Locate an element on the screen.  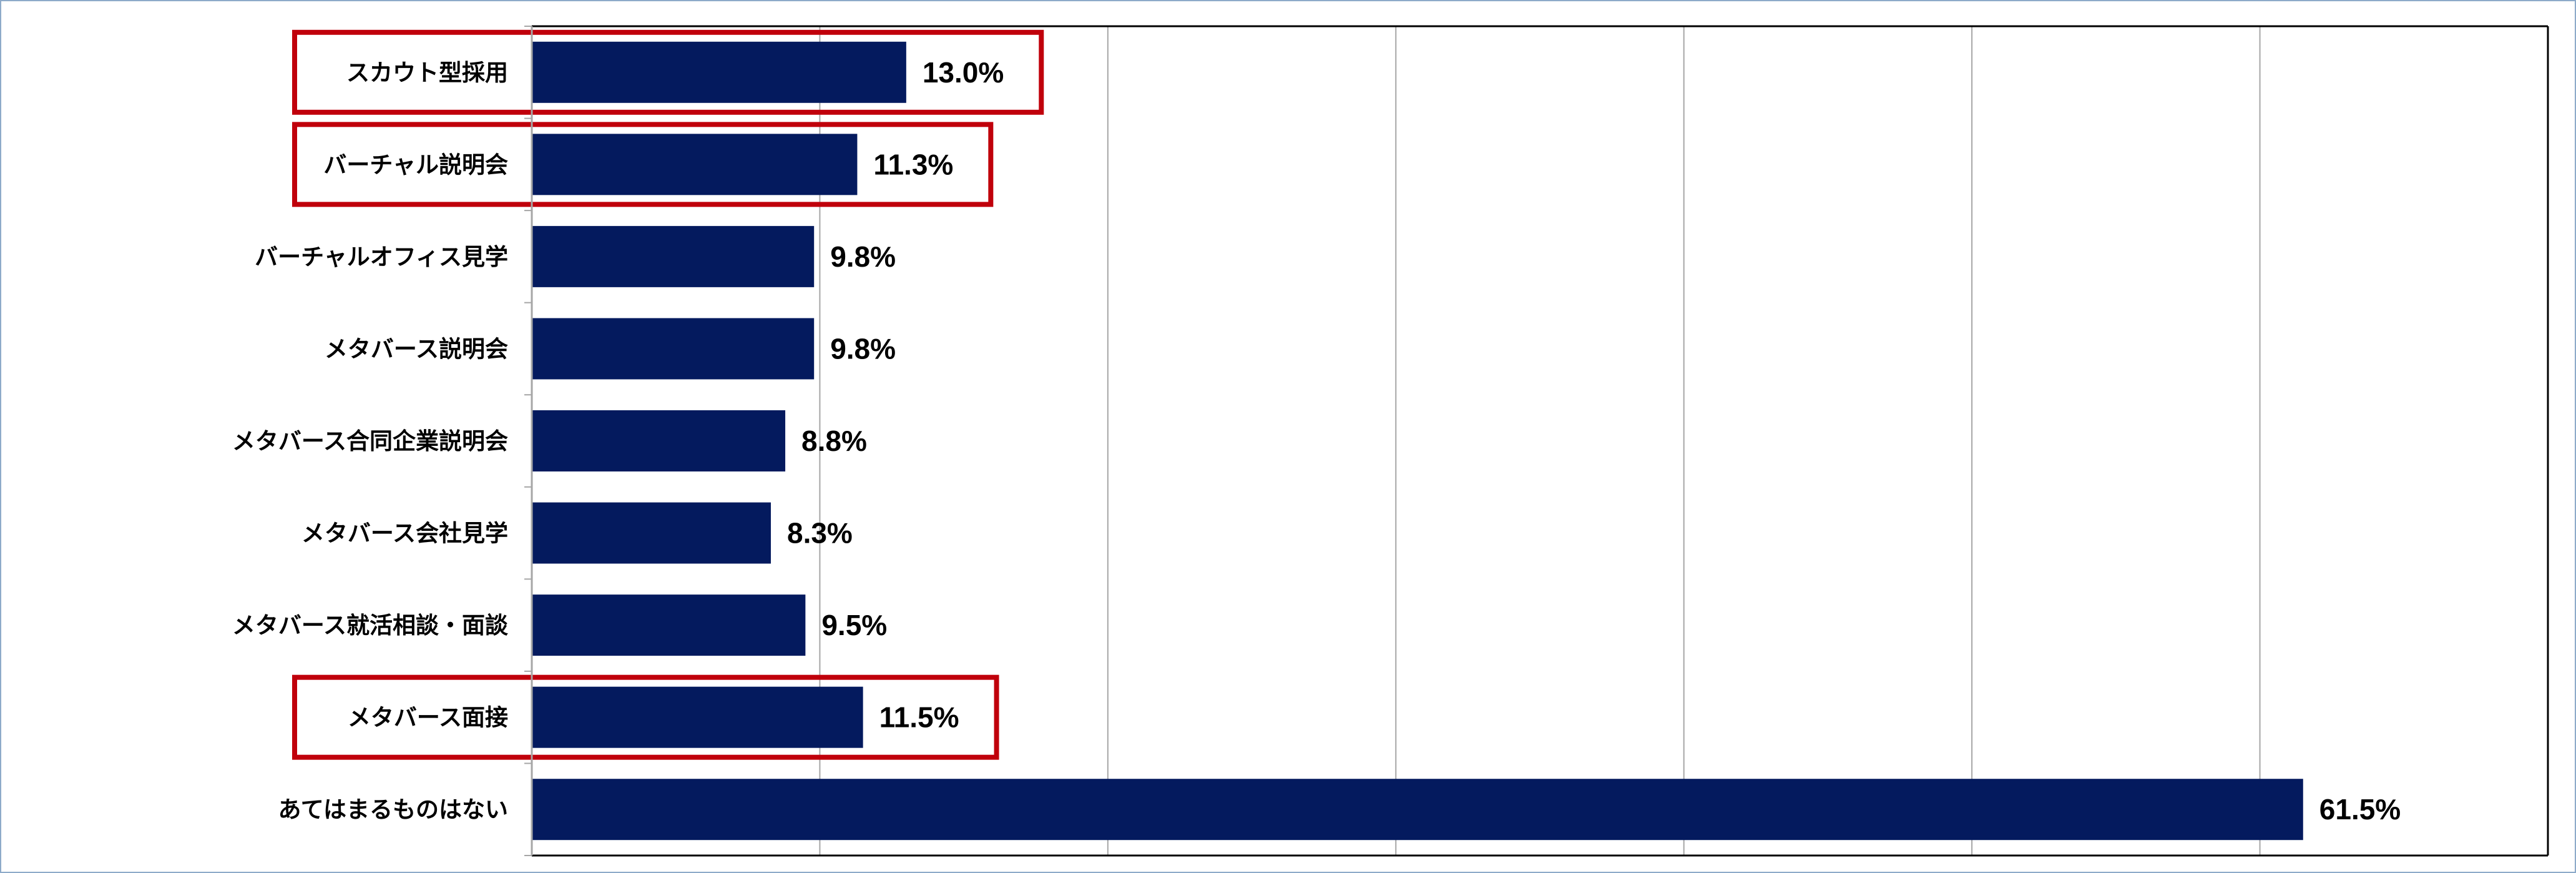
value-label-8: 61.5% is located at coordinates (2360, 809).